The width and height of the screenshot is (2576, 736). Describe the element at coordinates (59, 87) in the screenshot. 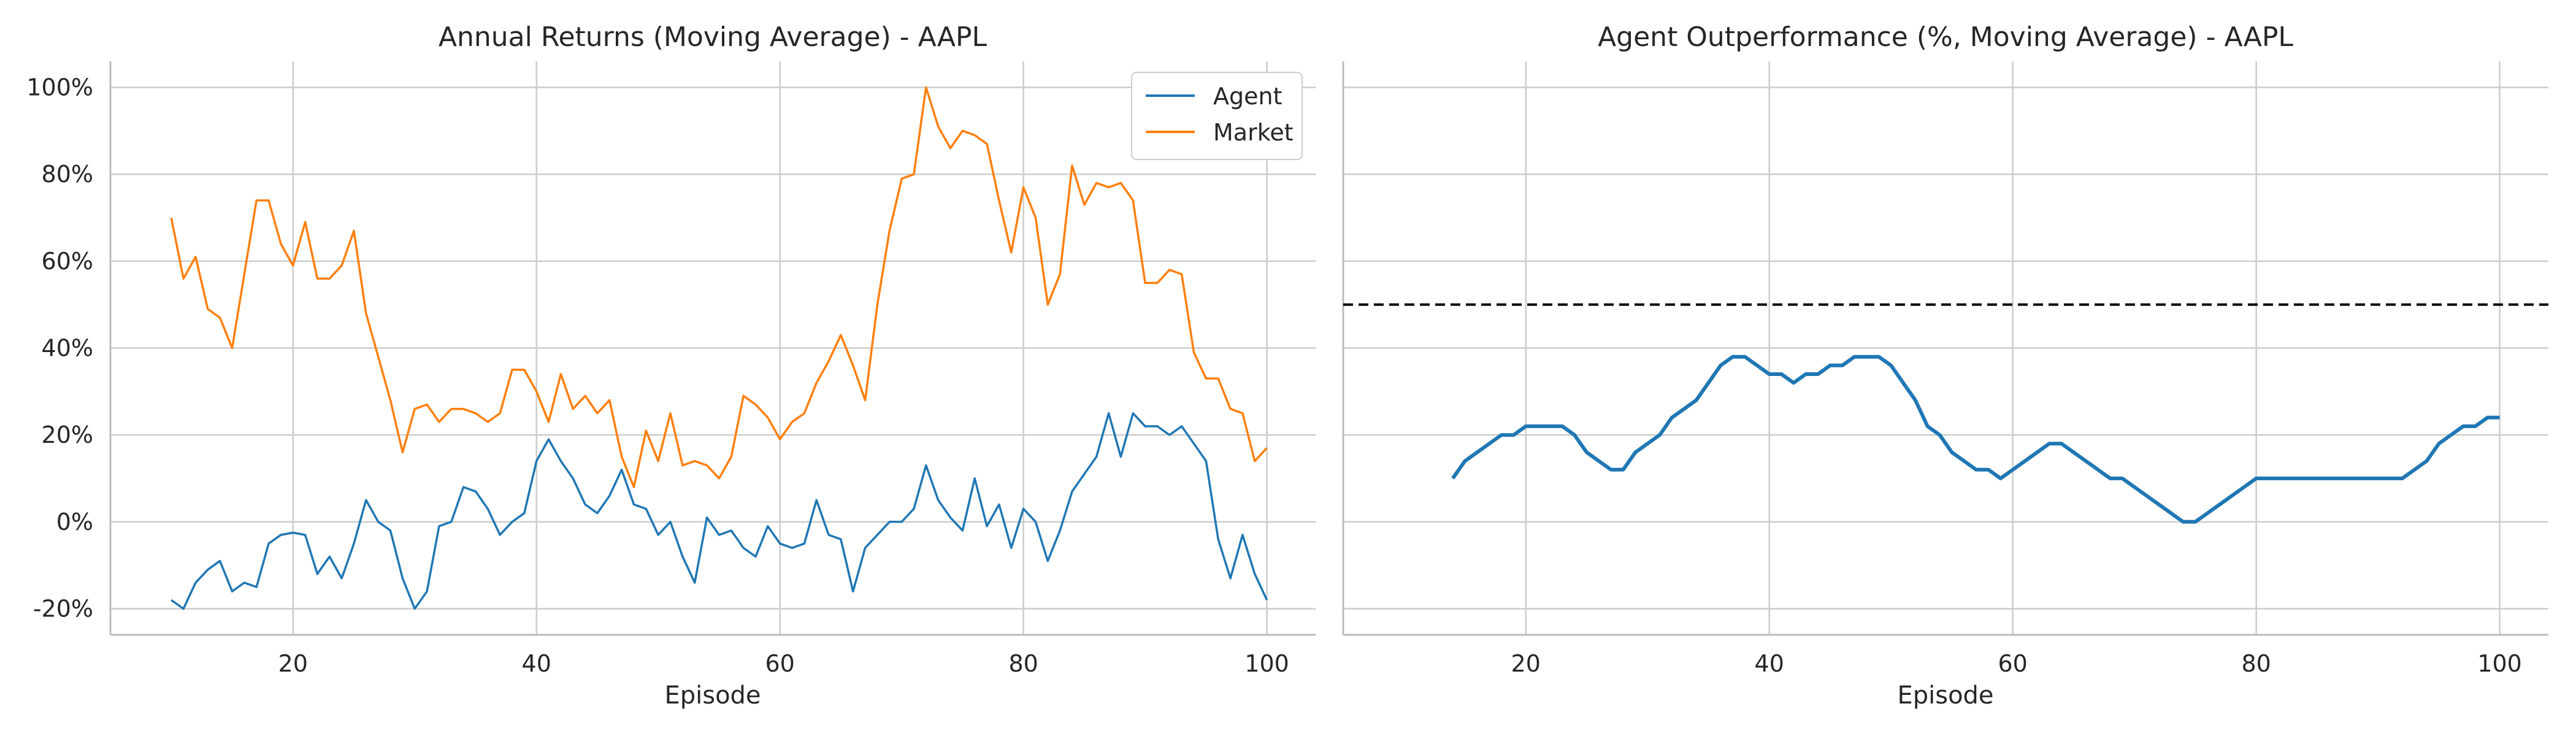

I see `y-tick-label: 100%` at that location.